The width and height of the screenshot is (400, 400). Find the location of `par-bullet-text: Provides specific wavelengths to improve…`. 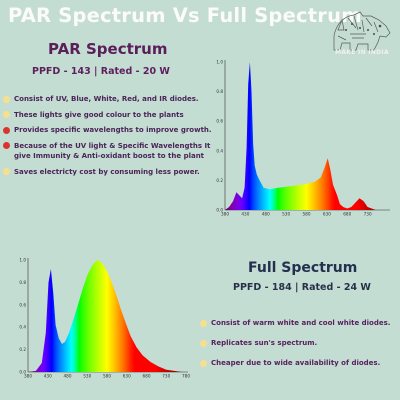

par-bullet-text: Provides specific wavelengths to improve… is located at coordinates (113, 130).